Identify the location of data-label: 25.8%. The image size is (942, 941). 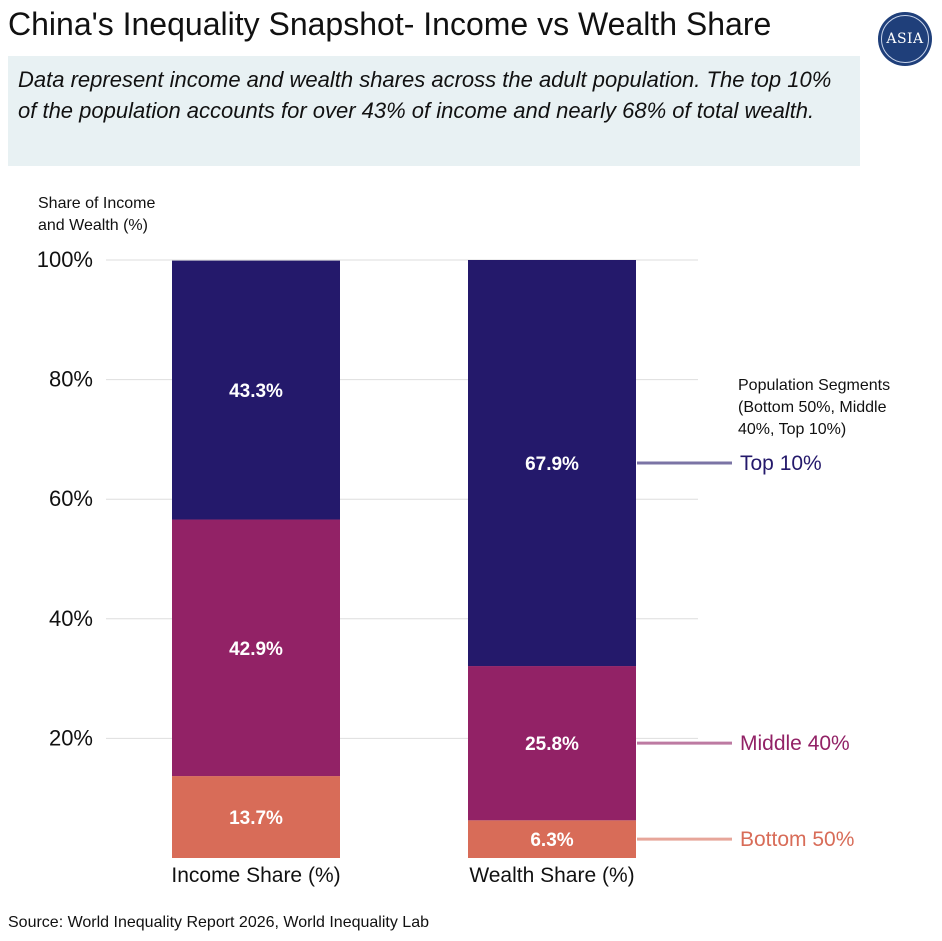
(552, 744).